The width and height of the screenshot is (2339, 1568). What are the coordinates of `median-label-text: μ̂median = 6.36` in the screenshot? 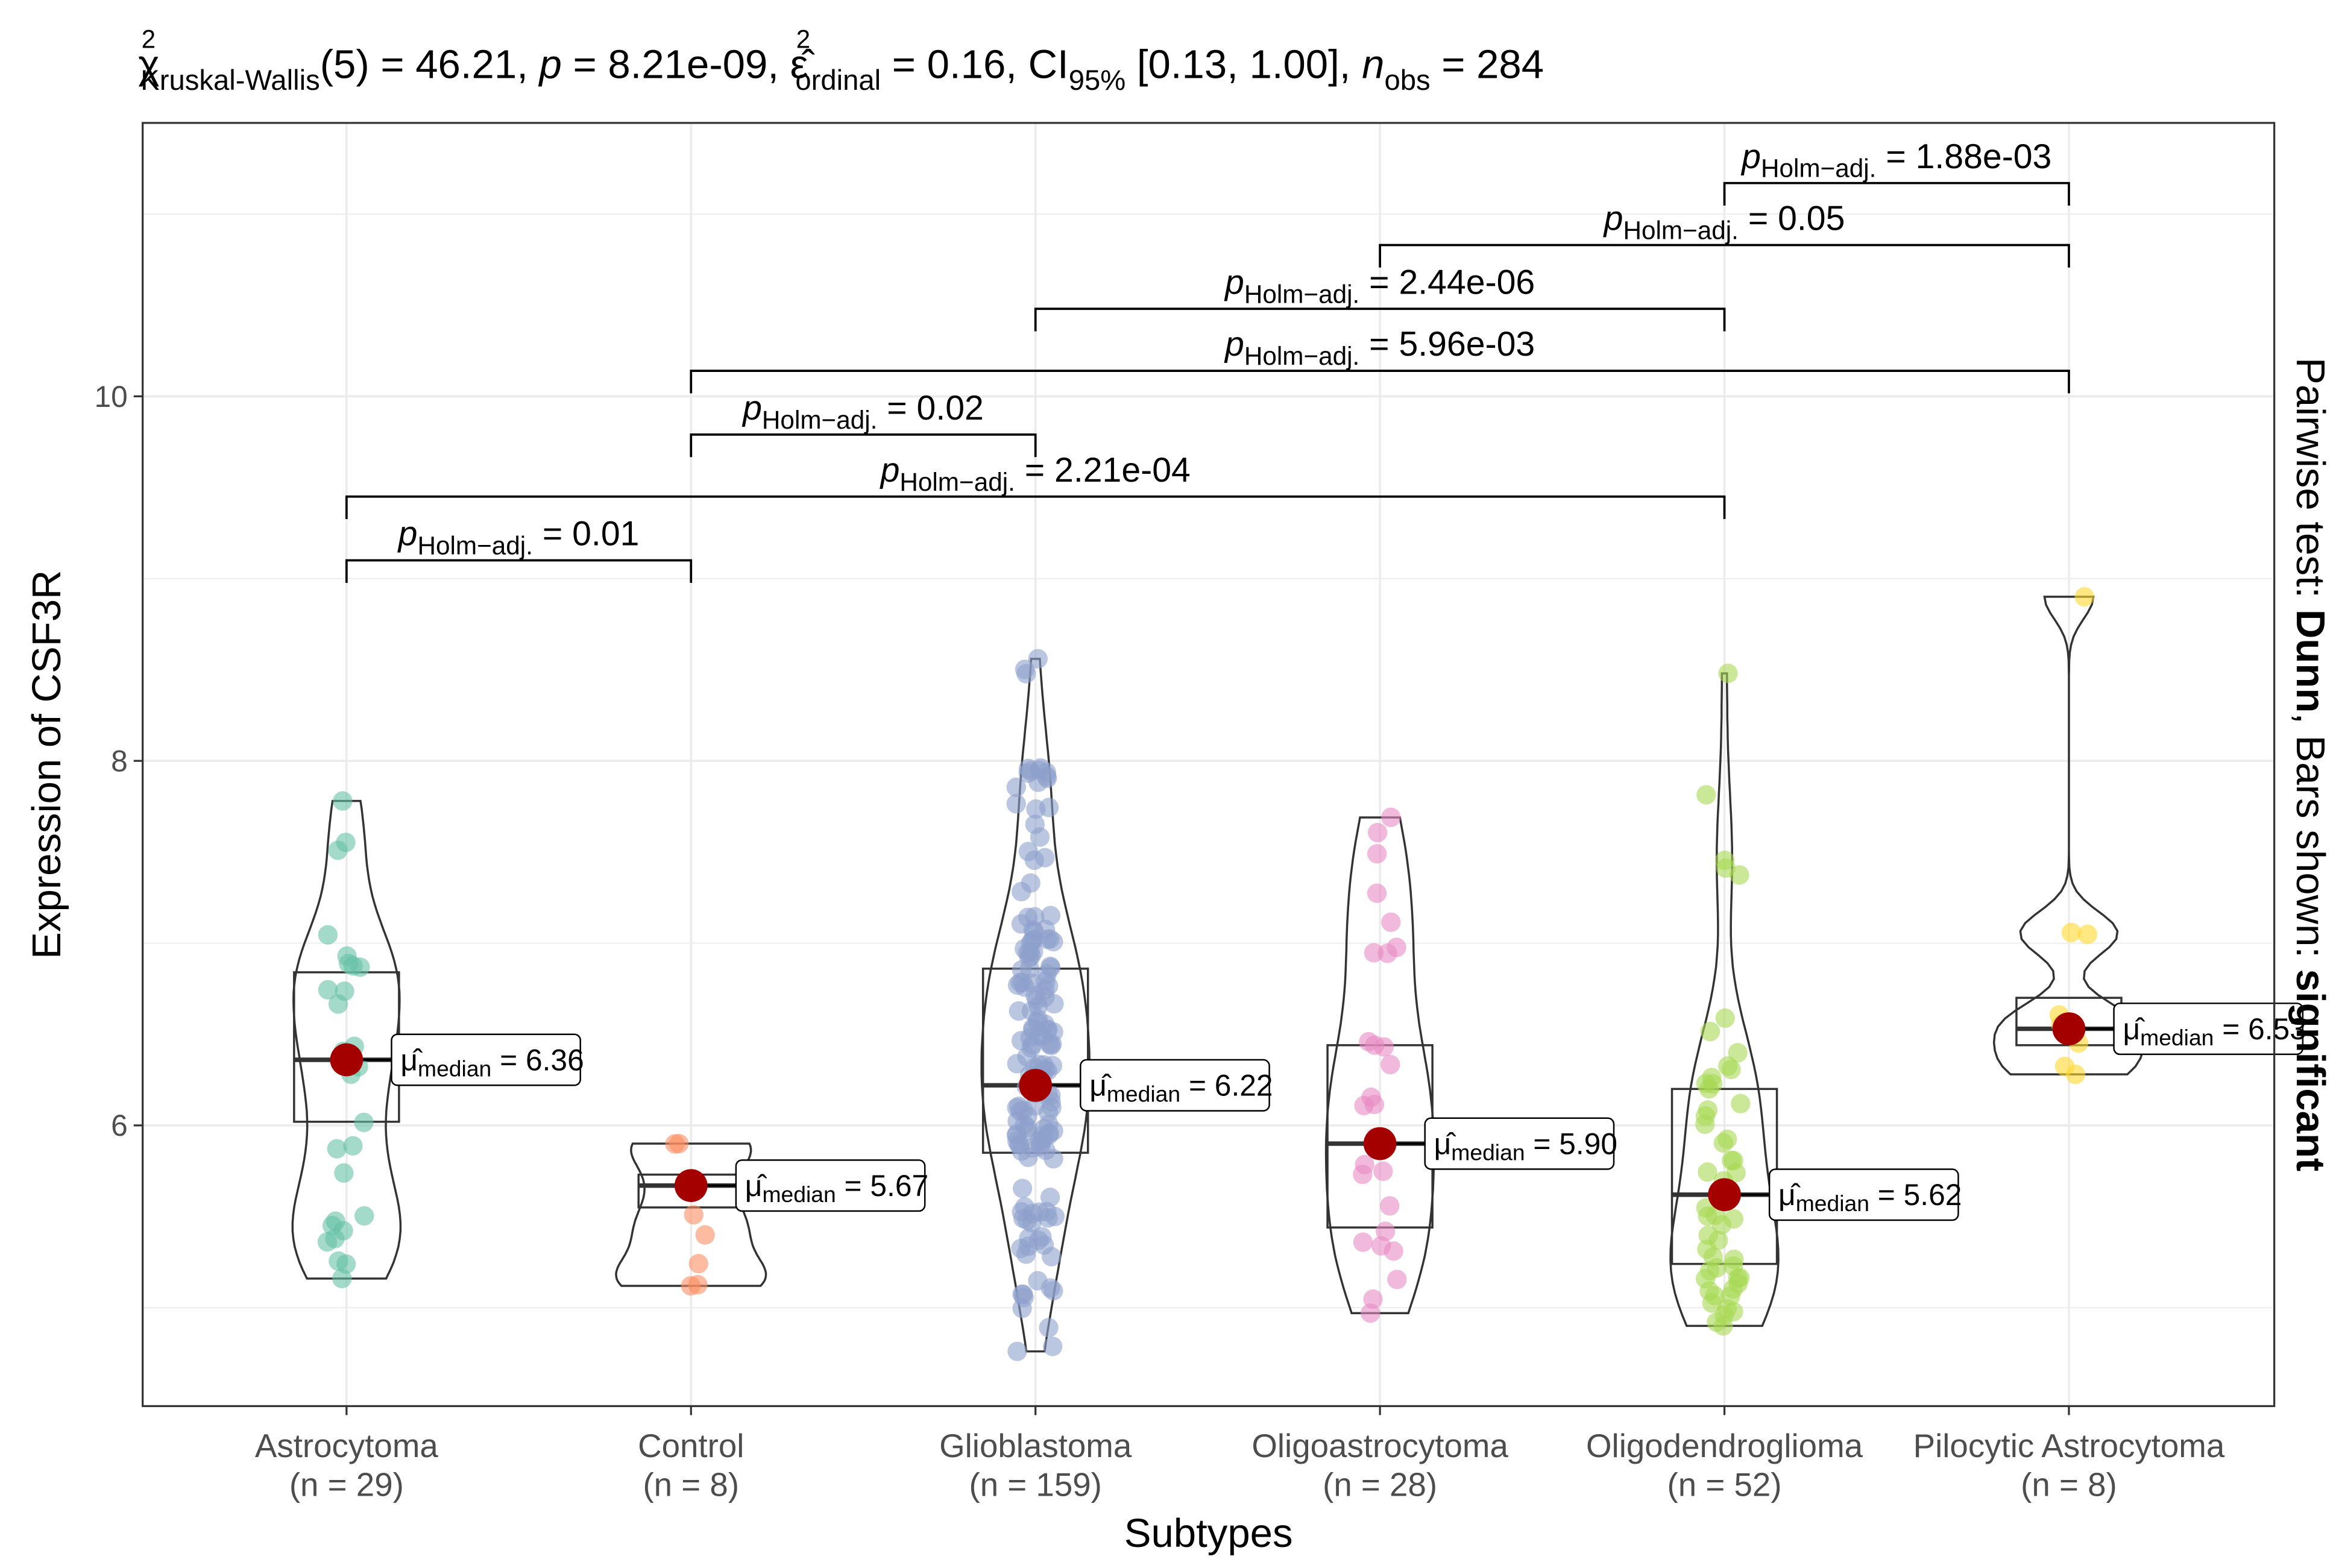 It's located at (492, 1062).